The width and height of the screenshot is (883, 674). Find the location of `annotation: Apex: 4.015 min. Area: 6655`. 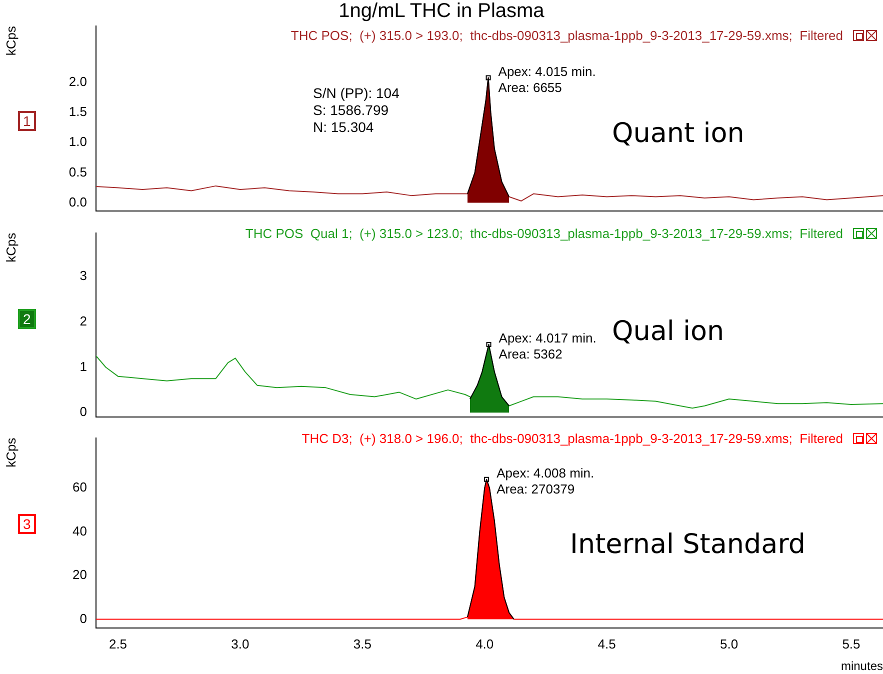

annotation: Apex: 4.015 min. Area: 6655 is located at coordinates (547, 79).